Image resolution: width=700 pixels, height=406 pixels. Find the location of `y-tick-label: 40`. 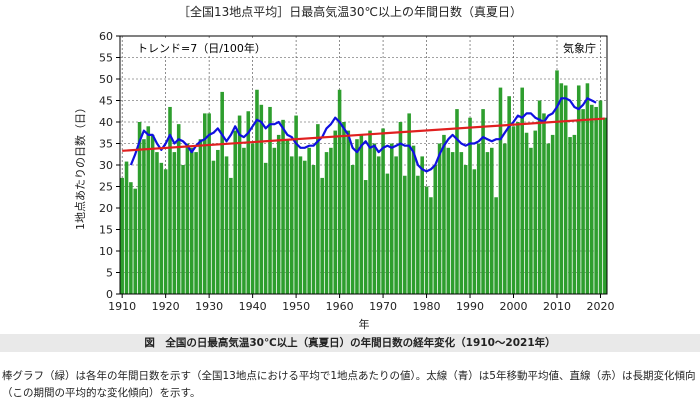

y-tick-label: 40 is located at coordinates (106, 122).